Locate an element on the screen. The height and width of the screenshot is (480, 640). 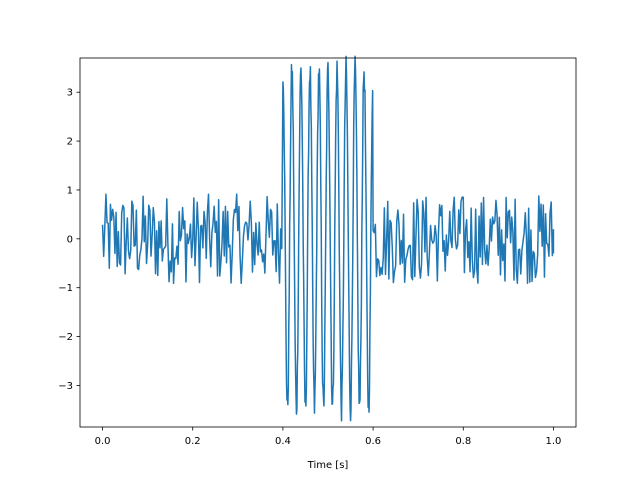
y-tick-label: −3 is located at coordinates (65, 386).